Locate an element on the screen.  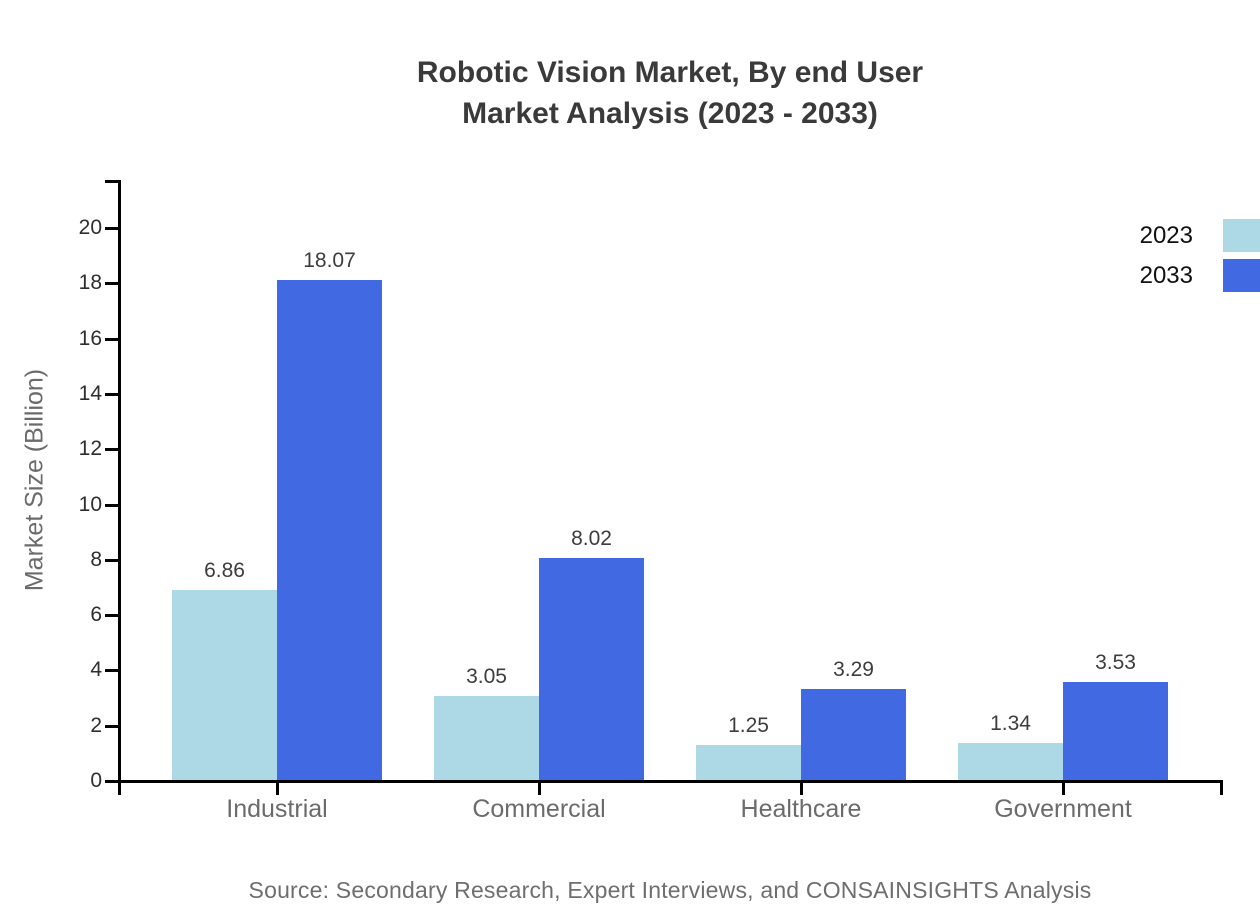
value-label-2023-healthcare: 1.25 is located at coordinates (748, 726).